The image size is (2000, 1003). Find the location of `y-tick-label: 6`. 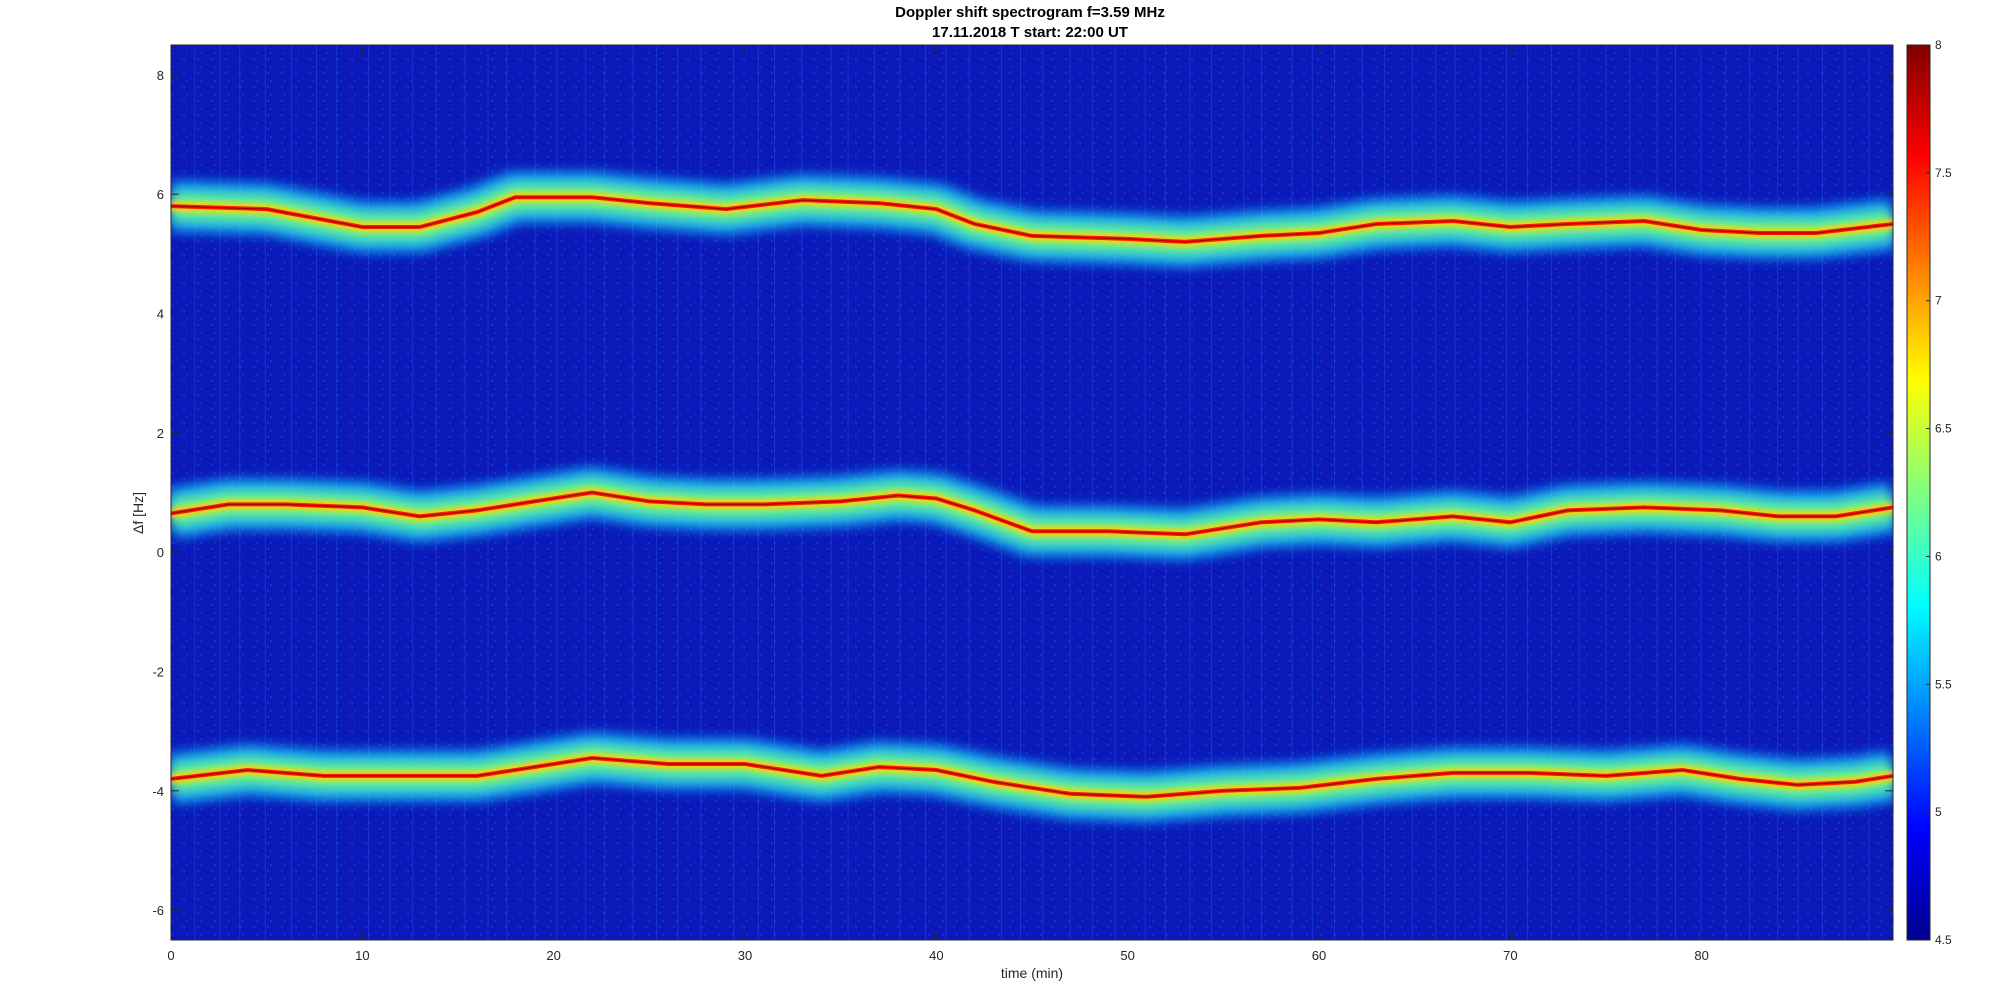

y-tick-label: 6 is located at coordinates (160, 194).